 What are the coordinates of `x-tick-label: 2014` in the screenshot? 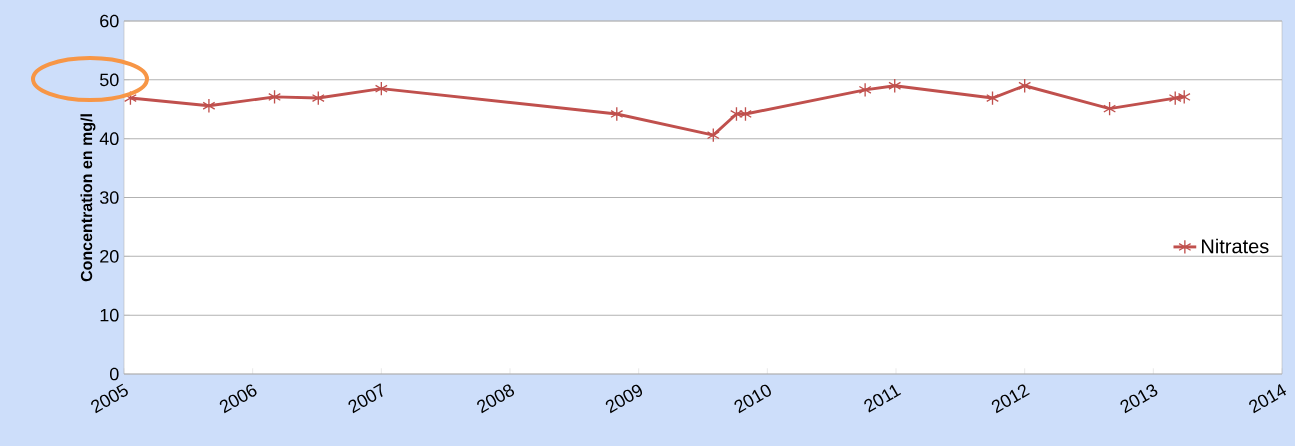 It's located at (1268, 399).